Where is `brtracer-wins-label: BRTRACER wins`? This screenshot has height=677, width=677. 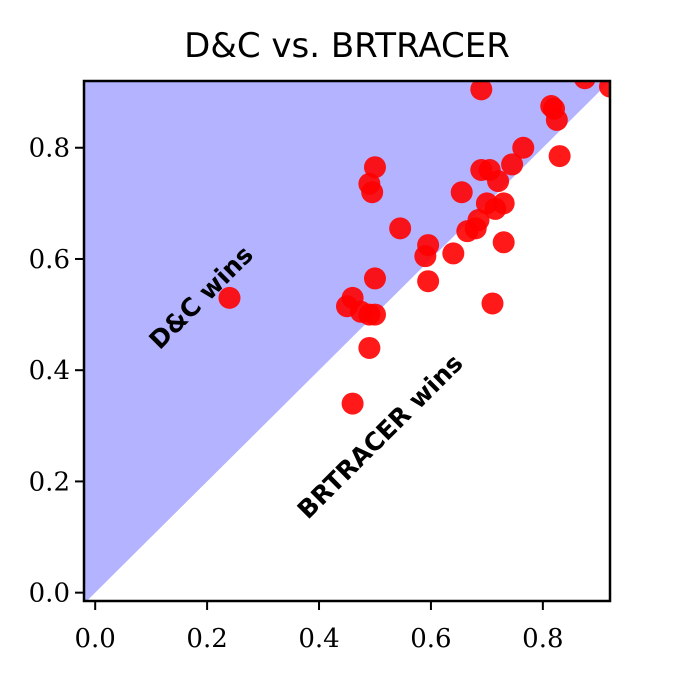 brtracer-wins-label: BRTRACER wins is located at coordinates (380, 436).